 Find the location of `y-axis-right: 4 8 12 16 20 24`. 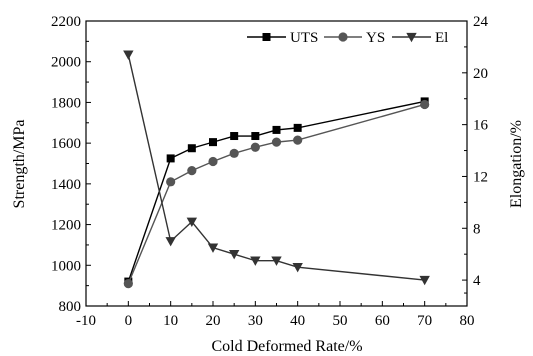

y-axis-right: 4 8 12 16 20 24 is located at coordinates (475, 154).